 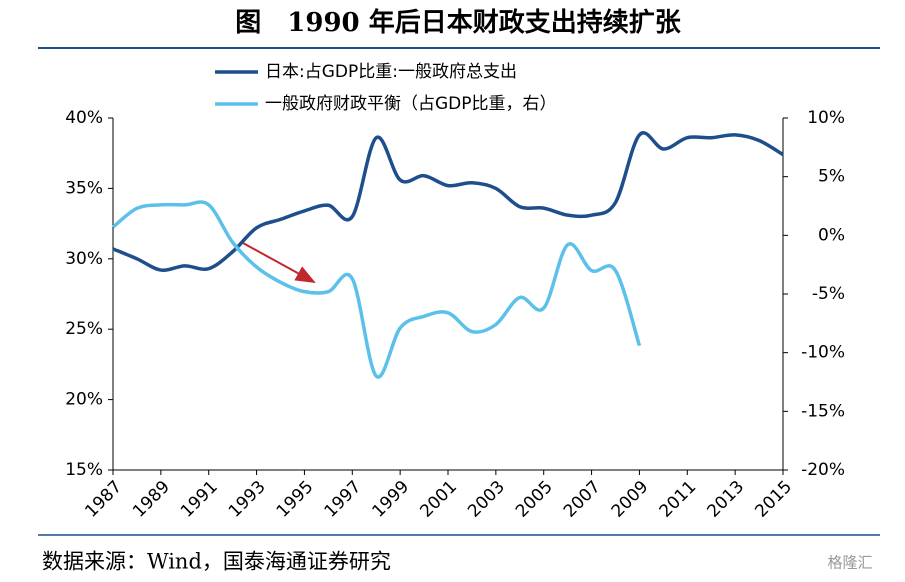 I want to click on y2-tick-label: 5%, so click(x=831, y=177).